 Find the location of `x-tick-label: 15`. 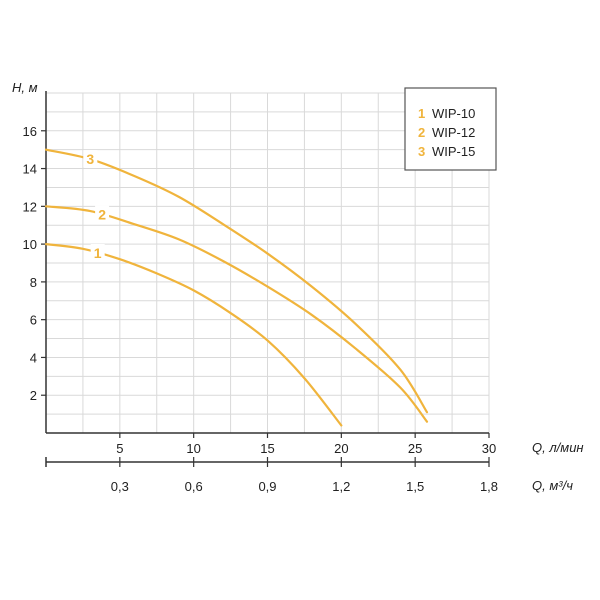

x-tick-label: 15 is located at coordinates (267, 448).